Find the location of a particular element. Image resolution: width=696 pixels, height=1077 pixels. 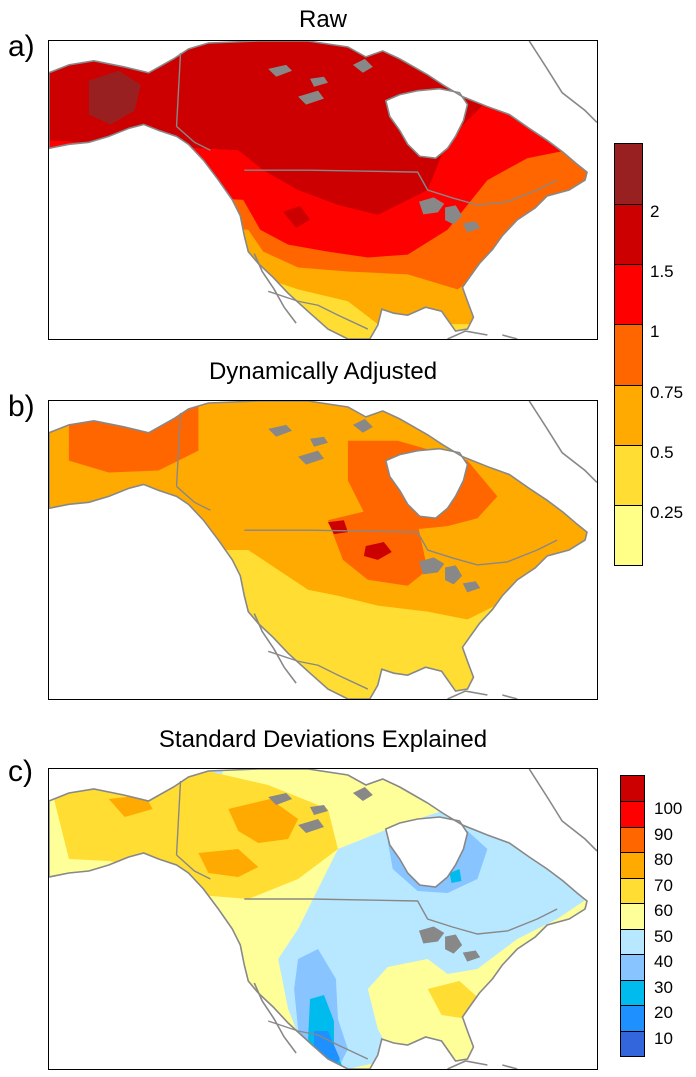

colorbar-tick-label: 1.5 is located at coordinates (662, 272).